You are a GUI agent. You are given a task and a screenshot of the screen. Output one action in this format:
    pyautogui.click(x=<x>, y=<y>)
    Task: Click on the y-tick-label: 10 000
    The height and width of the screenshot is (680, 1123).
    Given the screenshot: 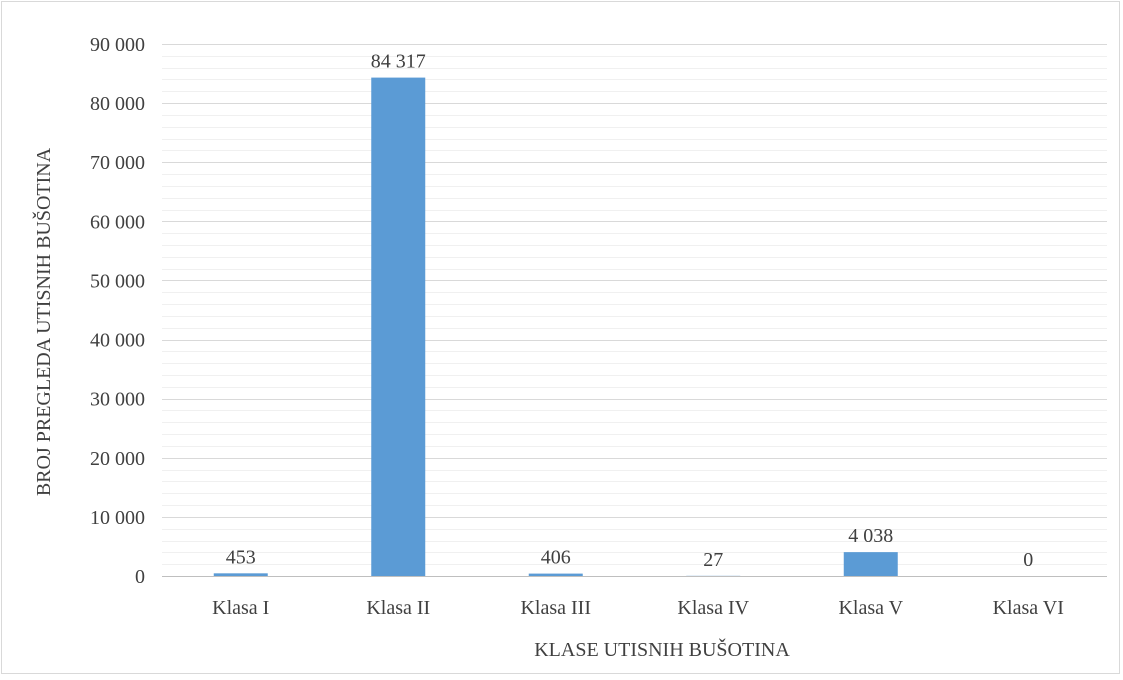 What is the action you would take?
    pyautogui.click(x=117, y=518)
    